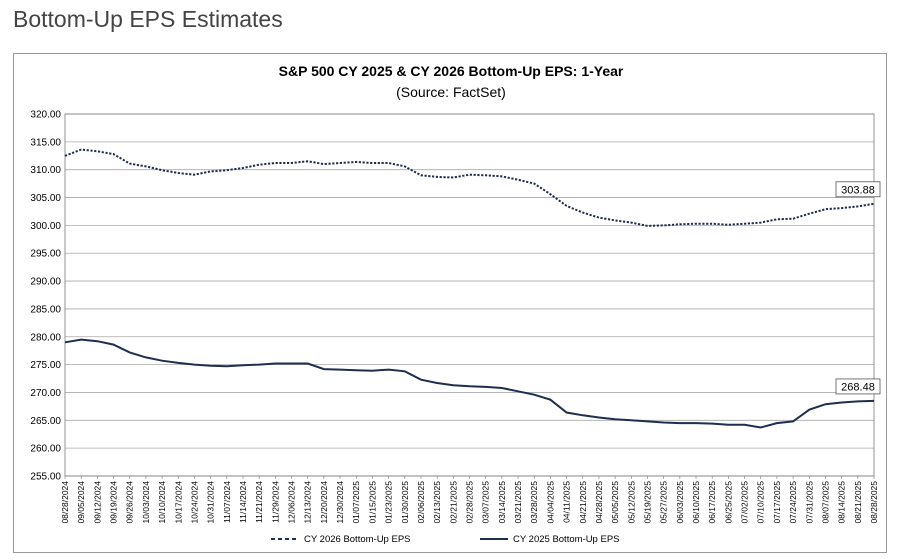 The image size is (900, 560). I want to click on x-tick-label: 06/25/2025, so click(728, 502).